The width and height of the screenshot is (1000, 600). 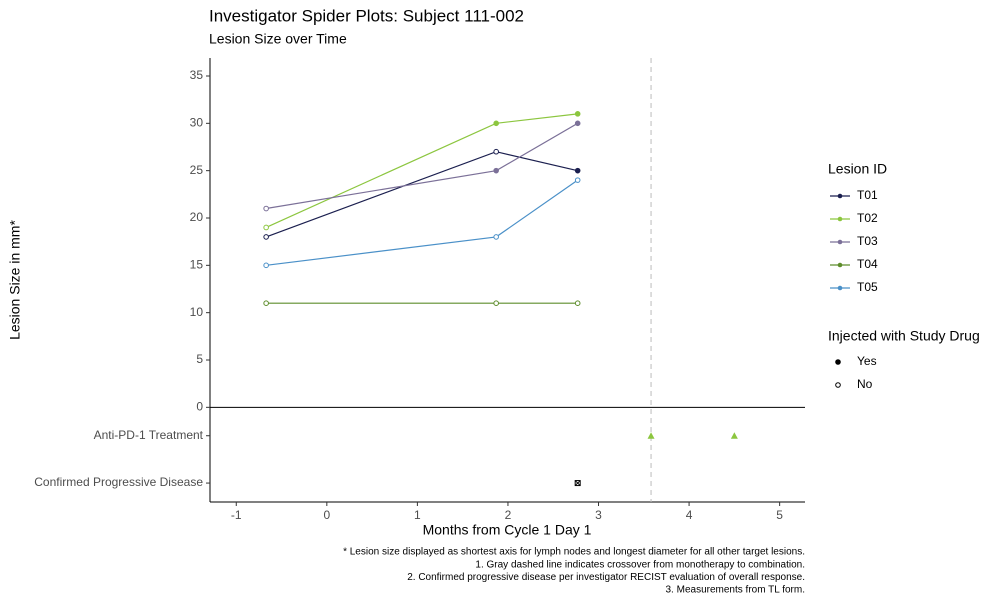 I want to click on y-tick-label: 15, so click(x=197, y=264).